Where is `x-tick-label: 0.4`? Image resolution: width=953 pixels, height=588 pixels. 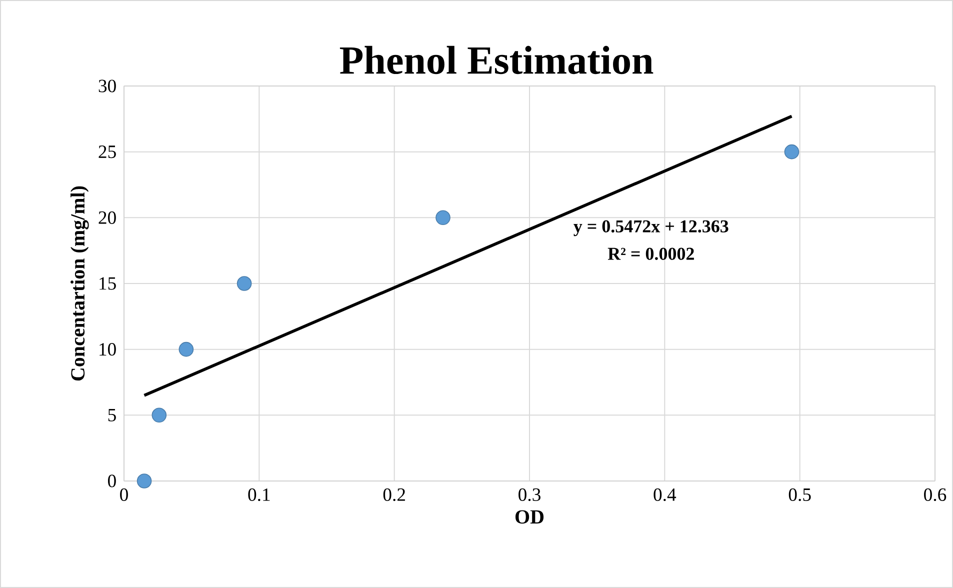 x-tick-label: 0.4 is located at coordinates (665, 495).